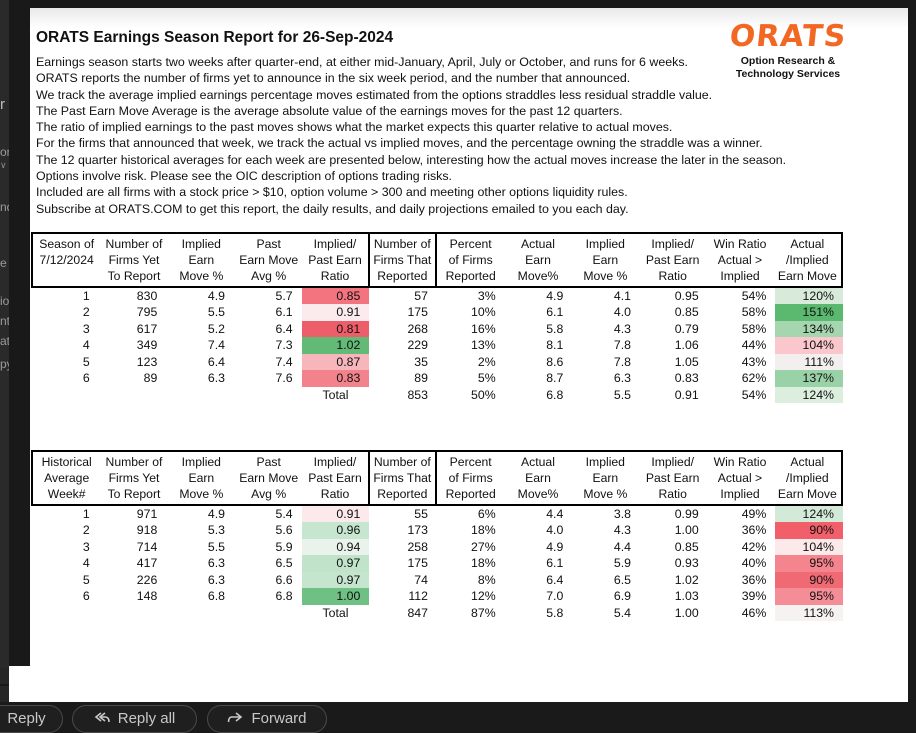 Image resolution: width=916 pixels, height=733 pixels. I want to click on reply-all-button: Reply all, so click(134, 719).